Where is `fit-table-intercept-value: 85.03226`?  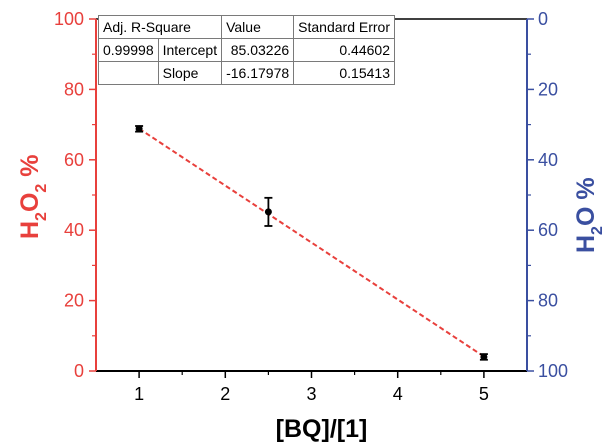
fit-table-intercept-value: 85.03226 is located at coordinates (258, 50).